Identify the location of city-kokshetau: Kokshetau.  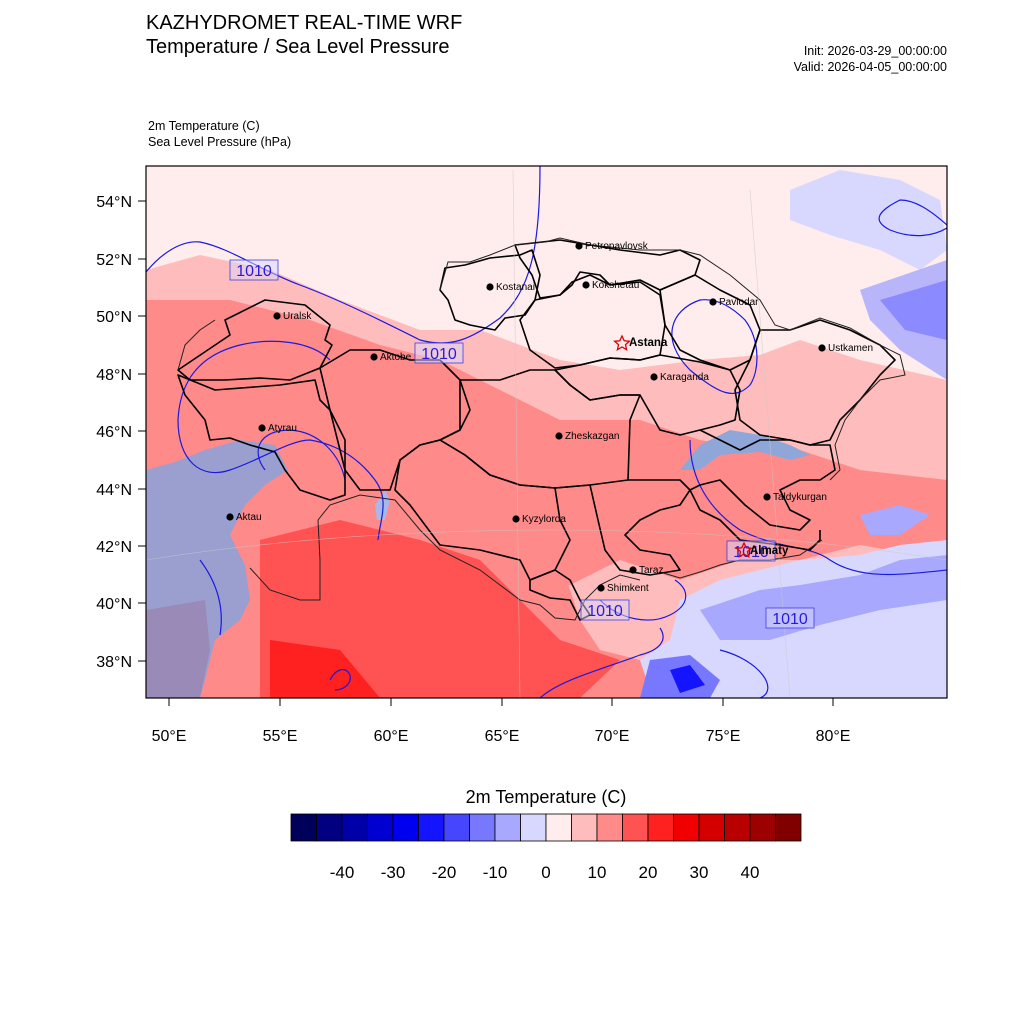
(610, 285).